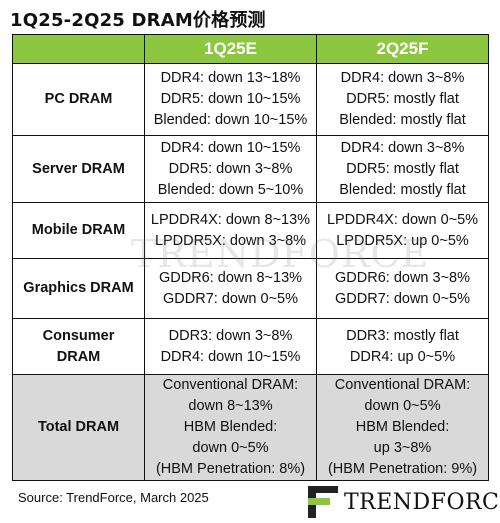  I want to click on cell-line: DDR4: up 0~5%, so click(402, 356).